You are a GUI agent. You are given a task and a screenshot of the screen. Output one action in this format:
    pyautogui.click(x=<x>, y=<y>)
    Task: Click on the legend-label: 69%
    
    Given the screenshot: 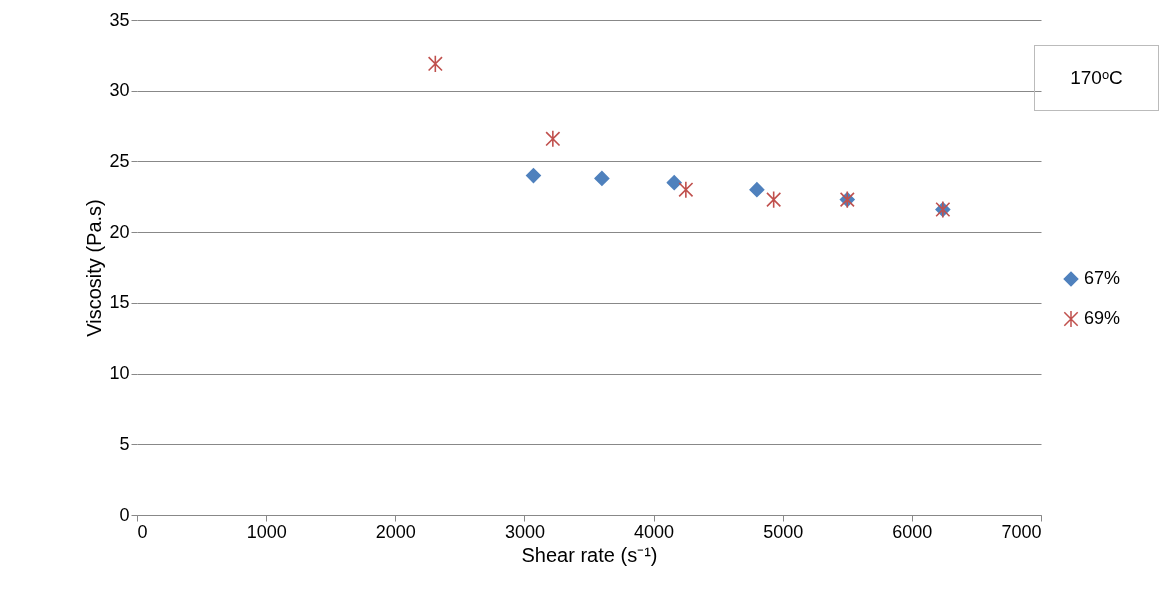 What is the action you would take?
    pyautogui.click(x=1102, y=318)
    